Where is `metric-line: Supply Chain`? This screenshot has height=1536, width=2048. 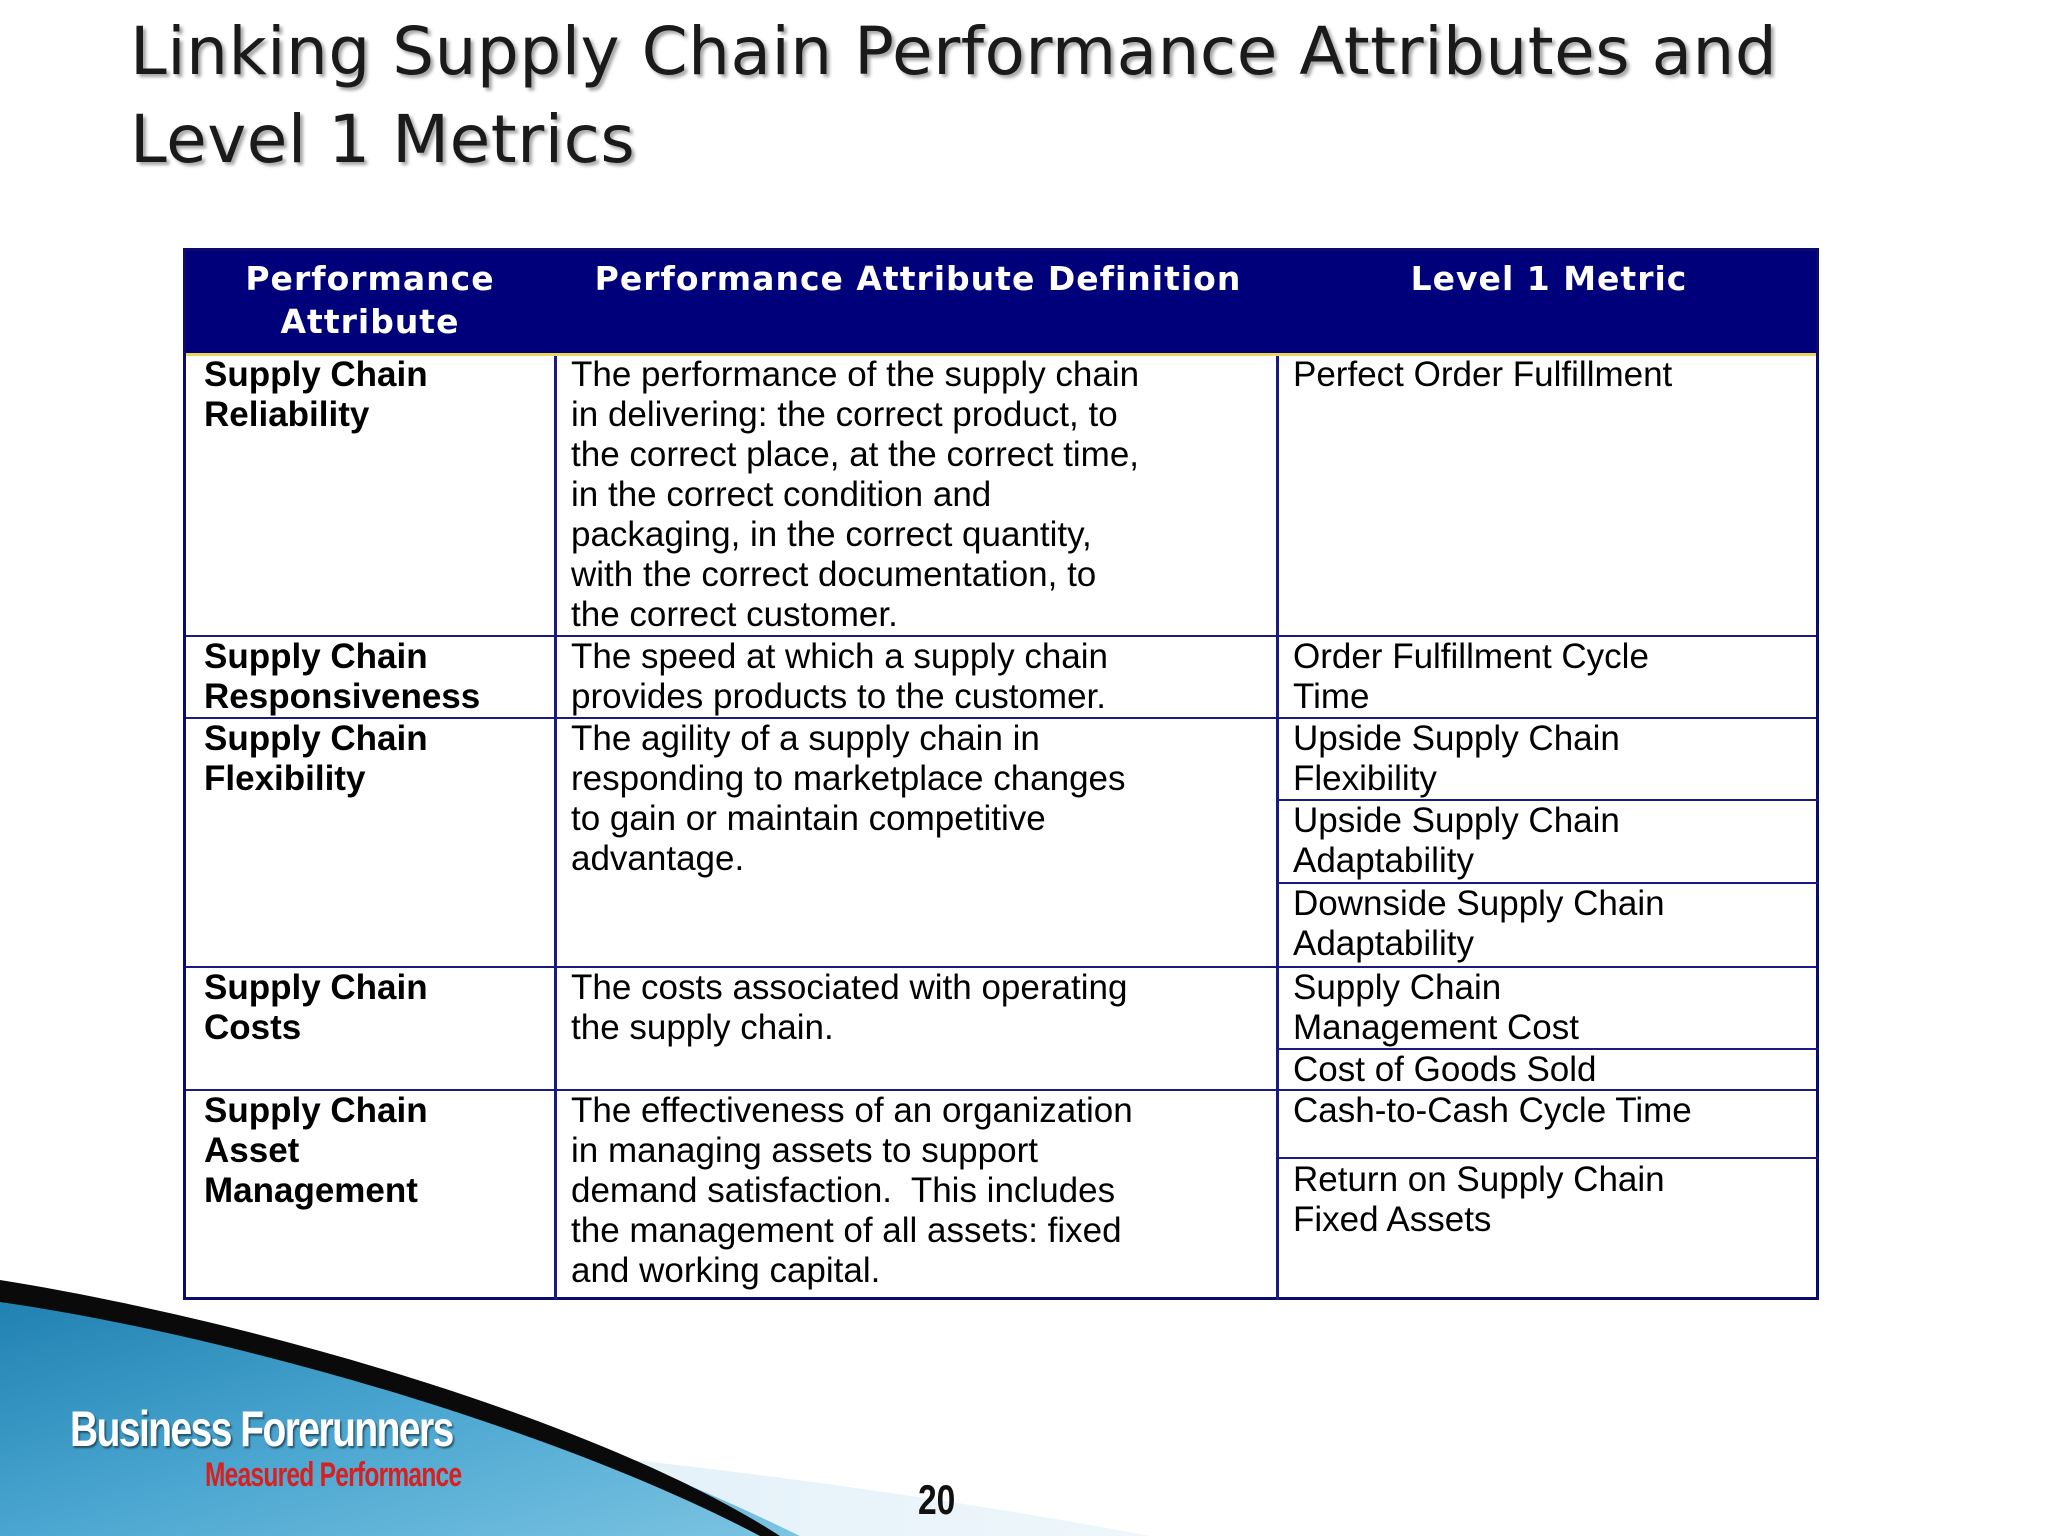
metric-line: Supply Chain is located at coordinates (1397, 987).